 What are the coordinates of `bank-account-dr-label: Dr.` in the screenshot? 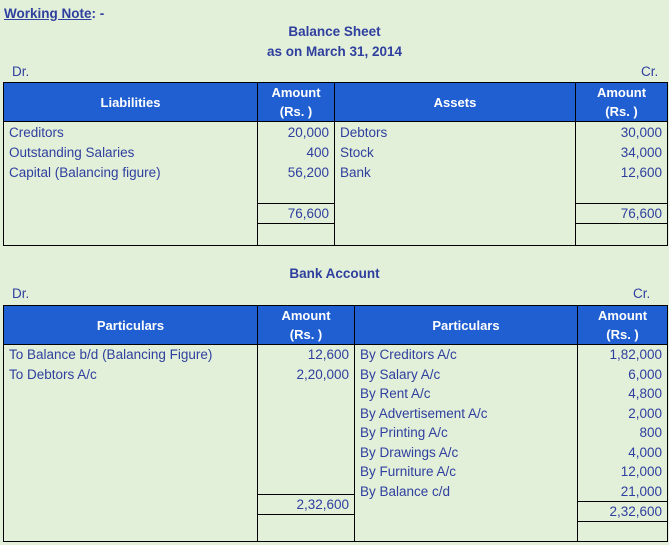 It's located at (21, 293).